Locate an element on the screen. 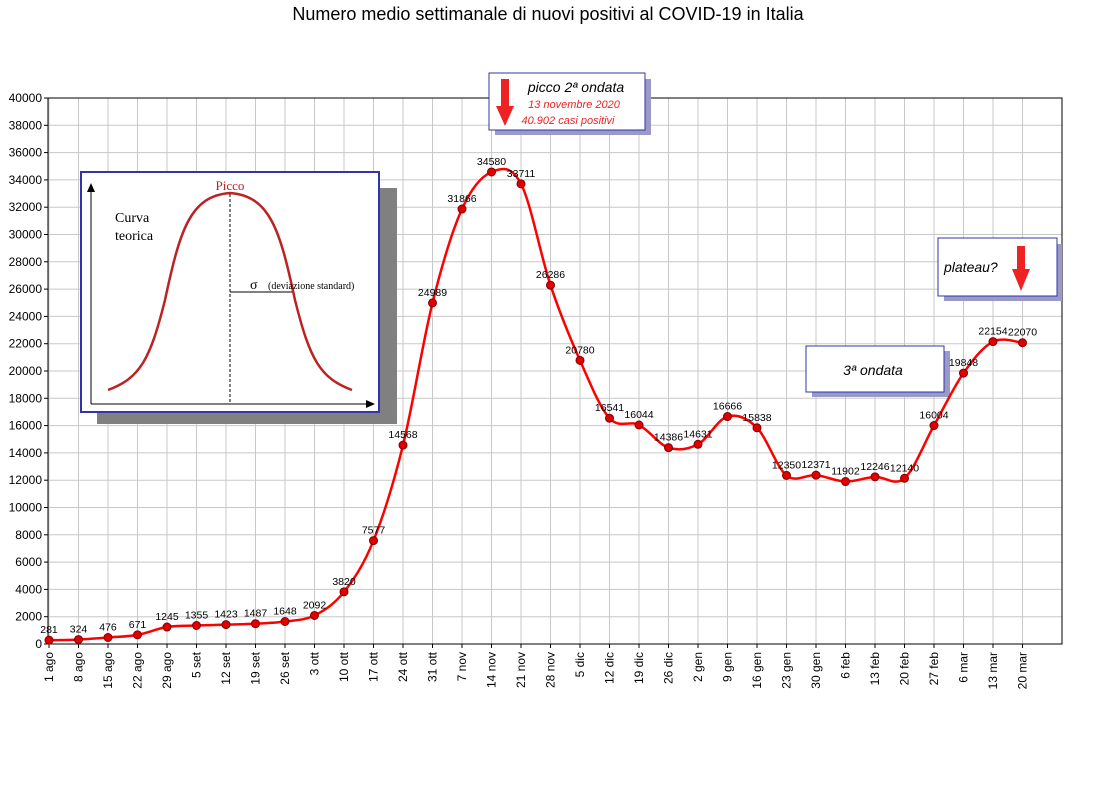  data-label: 26286 is located at coordinates (550, 275).